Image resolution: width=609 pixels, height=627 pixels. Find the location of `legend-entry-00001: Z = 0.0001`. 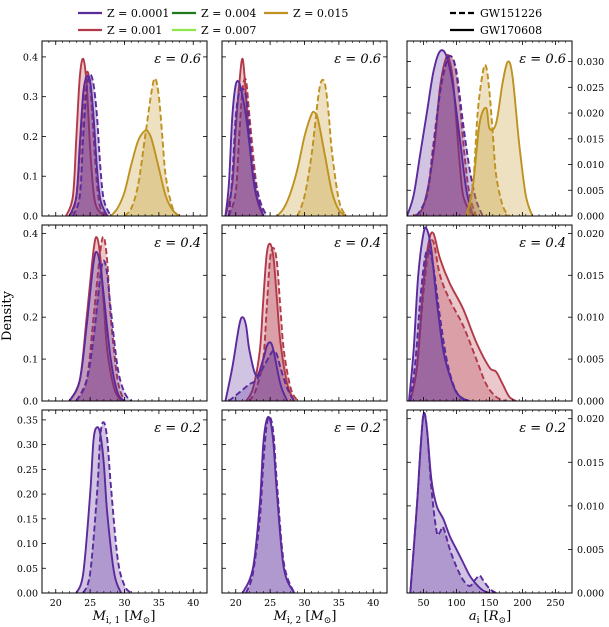

legend-entry-00001: Z = 0.0001 is located at coordinates (123, 13).